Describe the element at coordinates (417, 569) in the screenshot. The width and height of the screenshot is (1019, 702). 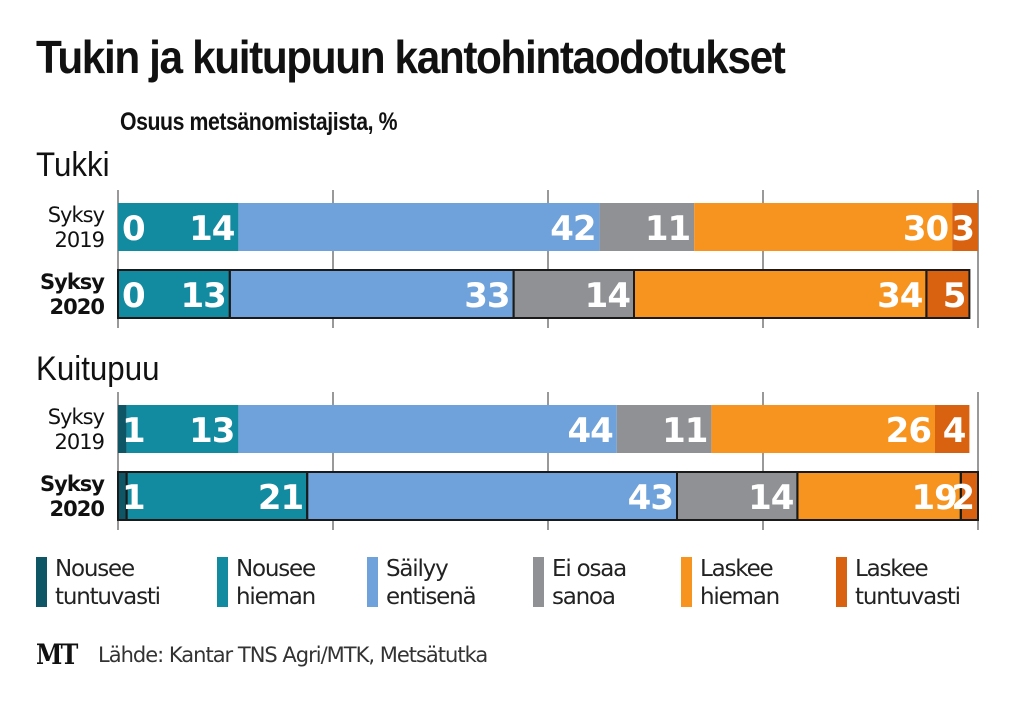
I see `legend-label-line1: Säilyy` at that location.